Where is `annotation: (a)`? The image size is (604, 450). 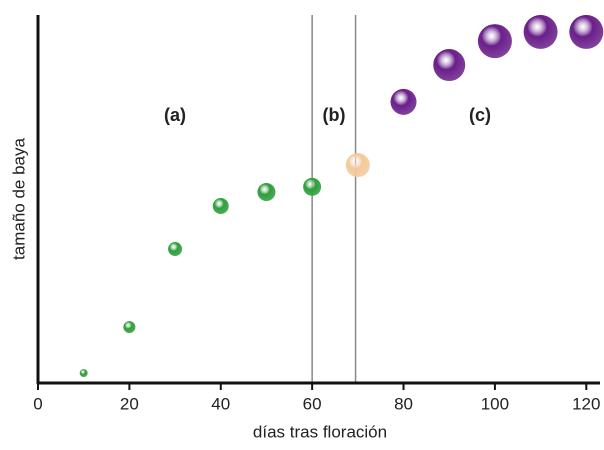 annotation: (a) is located at coordinates (175, 115).